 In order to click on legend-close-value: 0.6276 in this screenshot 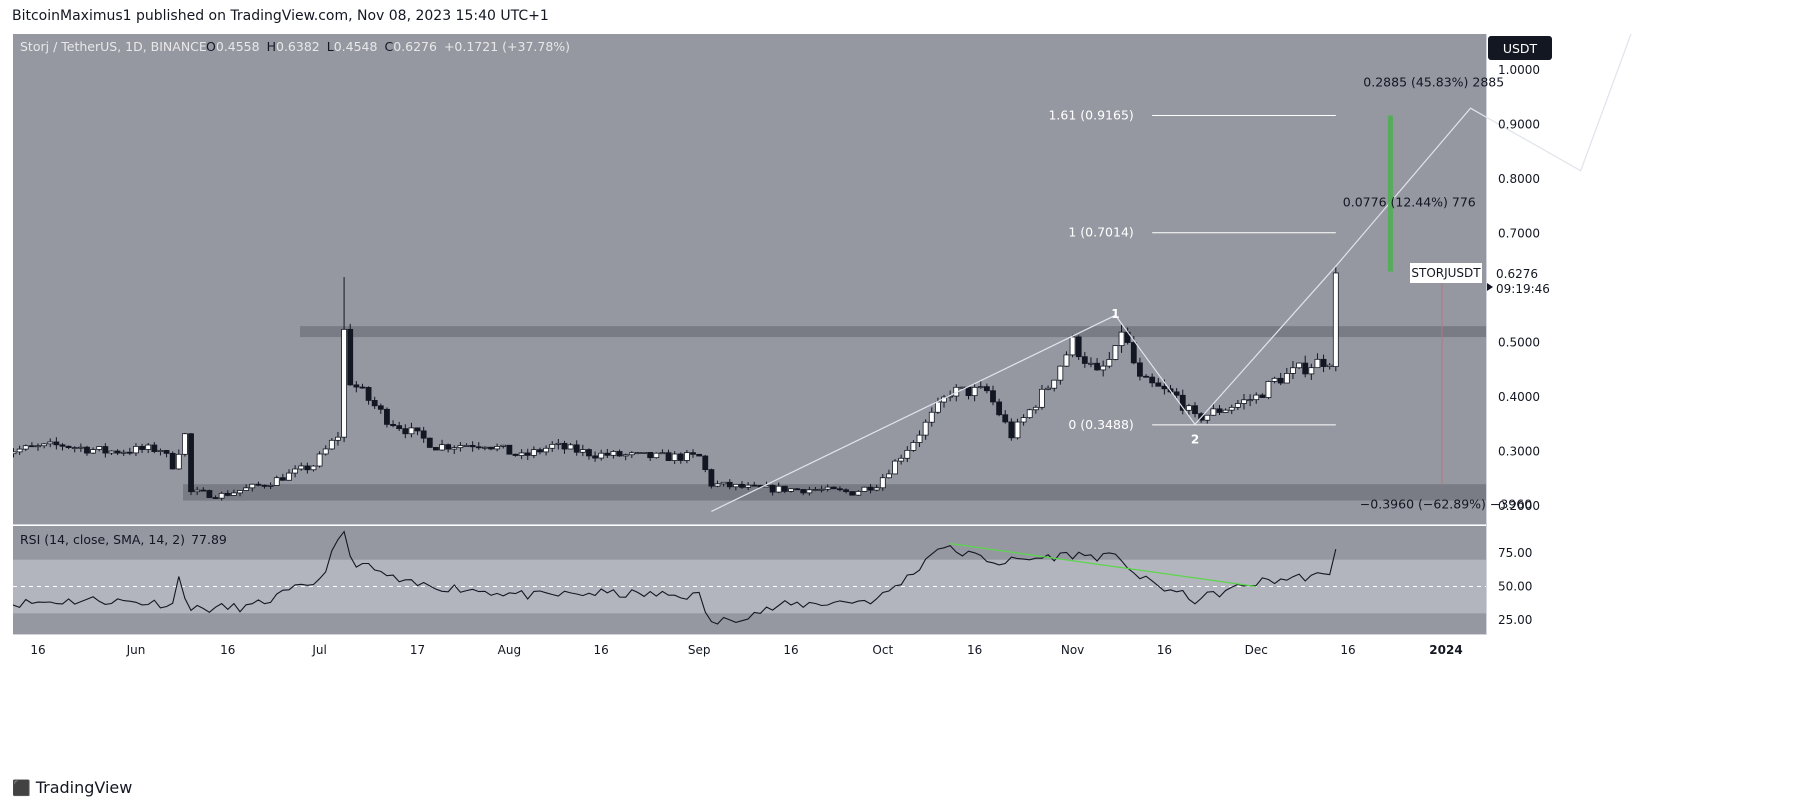, I will do `click(415, 46)`.